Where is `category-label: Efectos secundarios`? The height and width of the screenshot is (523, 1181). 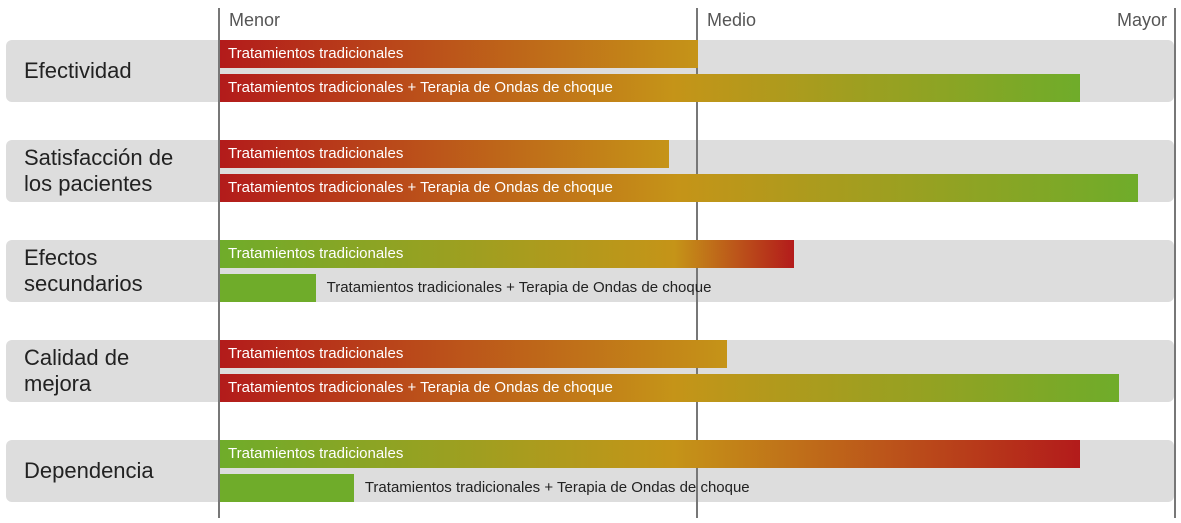
category-label: Efectos secundarios is located at coordinates (83, 270).